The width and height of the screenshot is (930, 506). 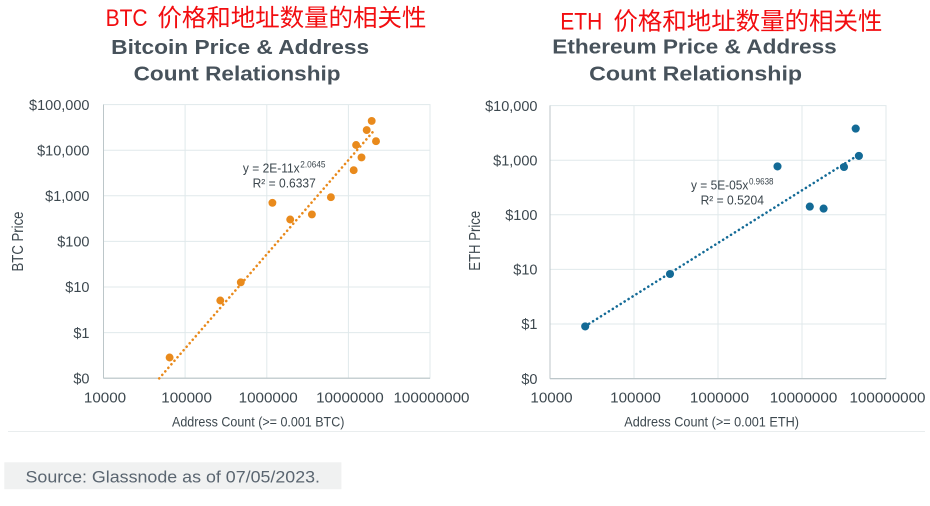 I want to click on svg-text: ETH Price, so click(x=475, y=241).